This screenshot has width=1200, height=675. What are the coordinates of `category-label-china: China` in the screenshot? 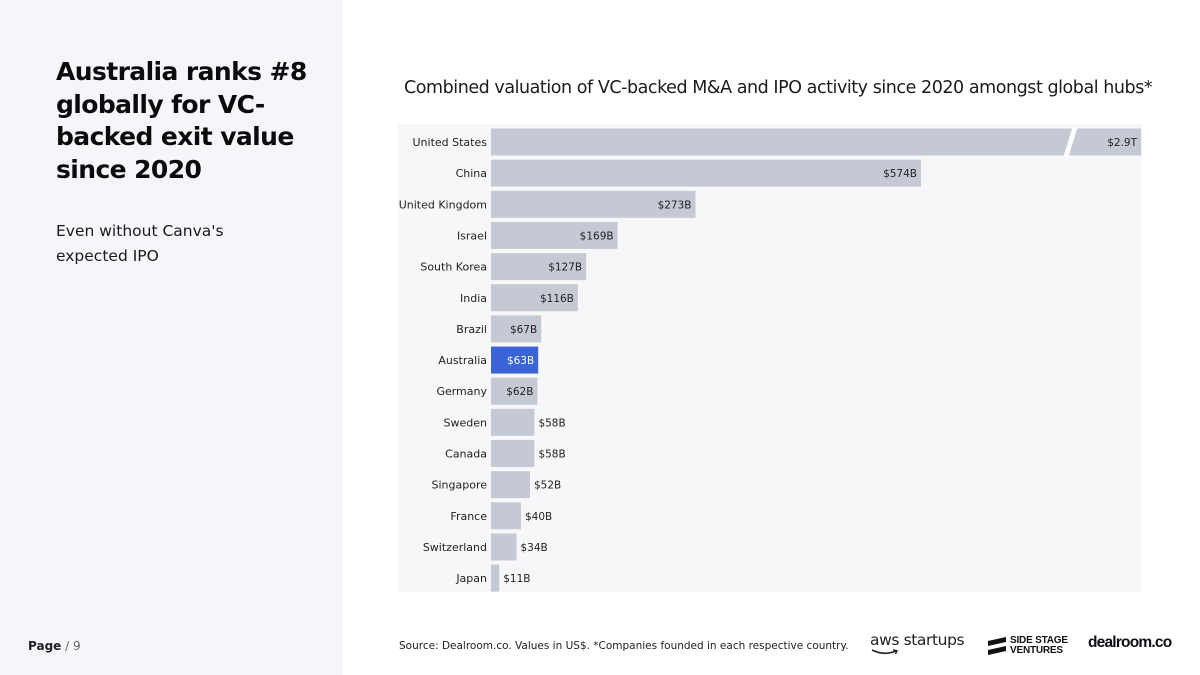 It's located at (471, 173).